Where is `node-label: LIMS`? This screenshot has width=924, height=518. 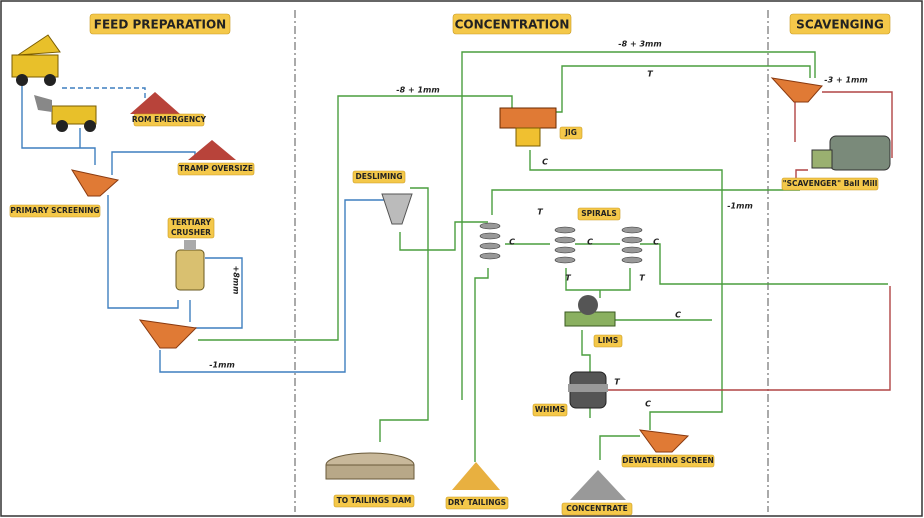
node-label: LIMS is located at coordinates (608, 340).